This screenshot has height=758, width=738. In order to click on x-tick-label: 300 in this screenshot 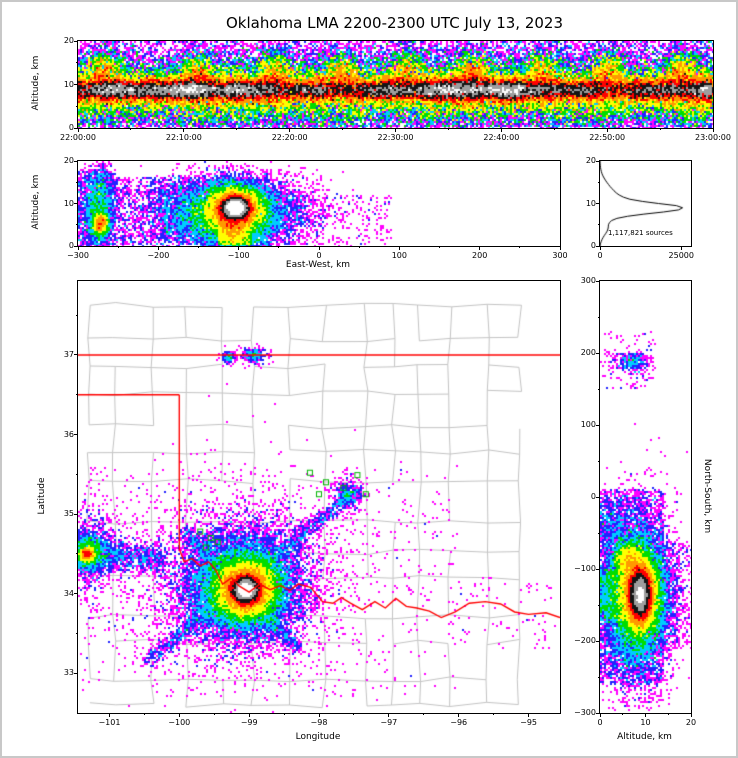, I will do `click(560, 255)`.